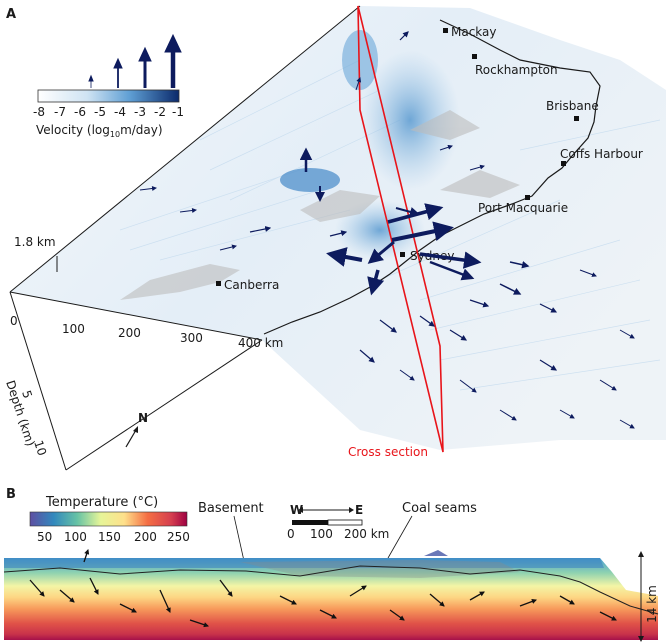  I want to click on basement-surface, so click(331, 590).